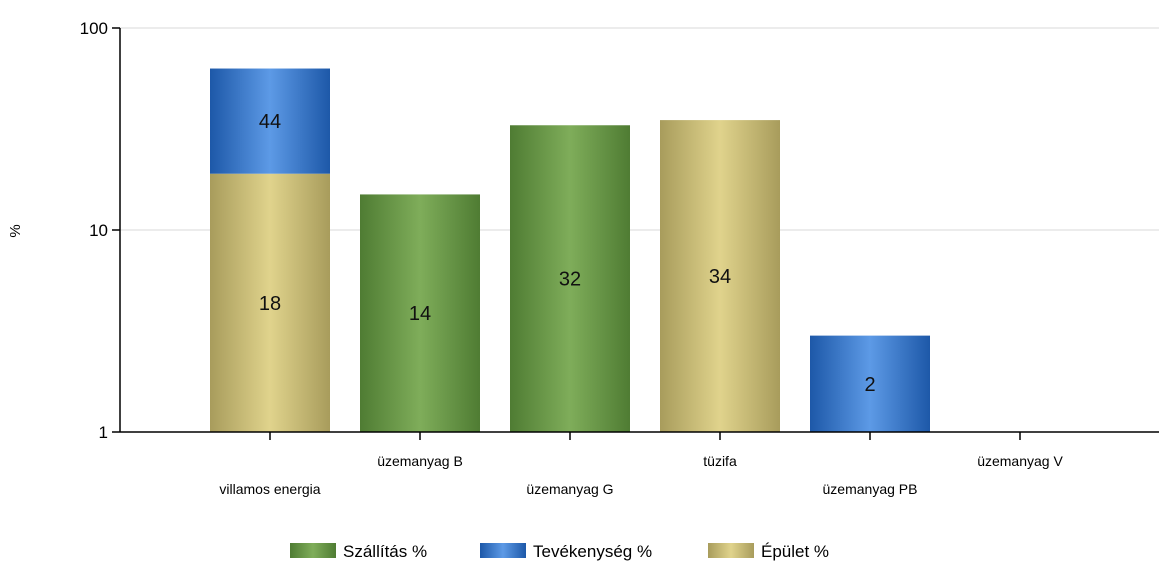  I want to click on data-label: 2, so click(869, 385).